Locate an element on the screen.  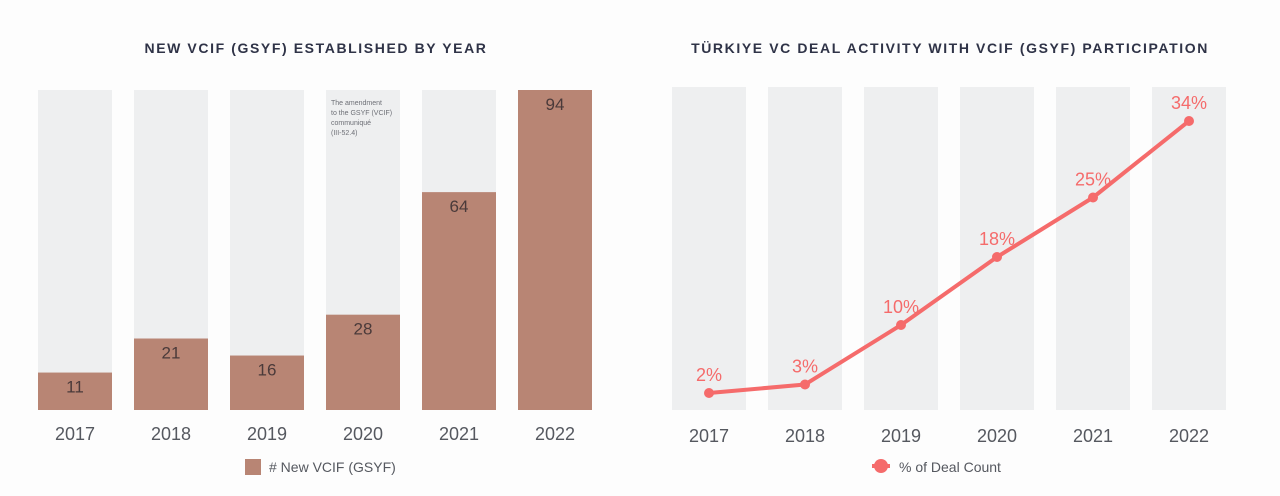
line-track-2021 is located at coordinates (1093, 248).